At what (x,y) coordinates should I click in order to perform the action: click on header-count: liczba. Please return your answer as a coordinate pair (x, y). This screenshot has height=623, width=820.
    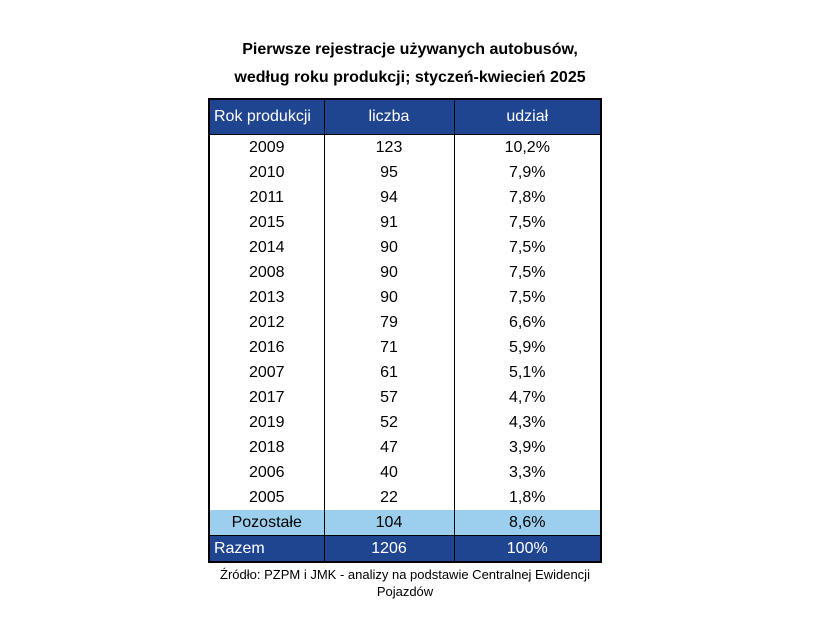
    Looking at the image, I should click on (389, 116).